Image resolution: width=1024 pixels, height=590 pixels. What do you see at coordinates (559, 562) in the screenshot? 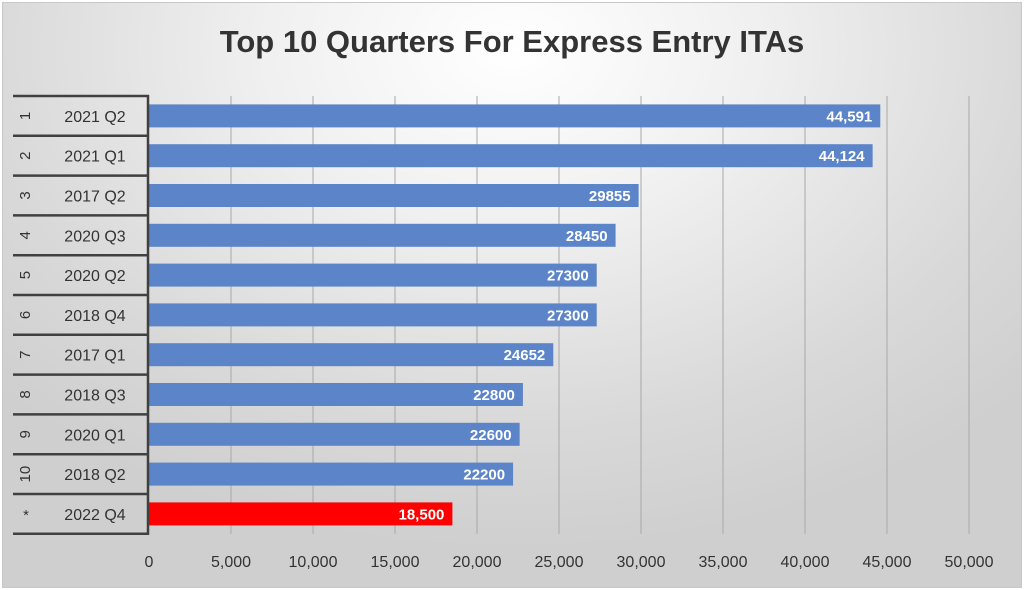
I see `x-tick-label: 25,000` at bounding box center [559, 562].